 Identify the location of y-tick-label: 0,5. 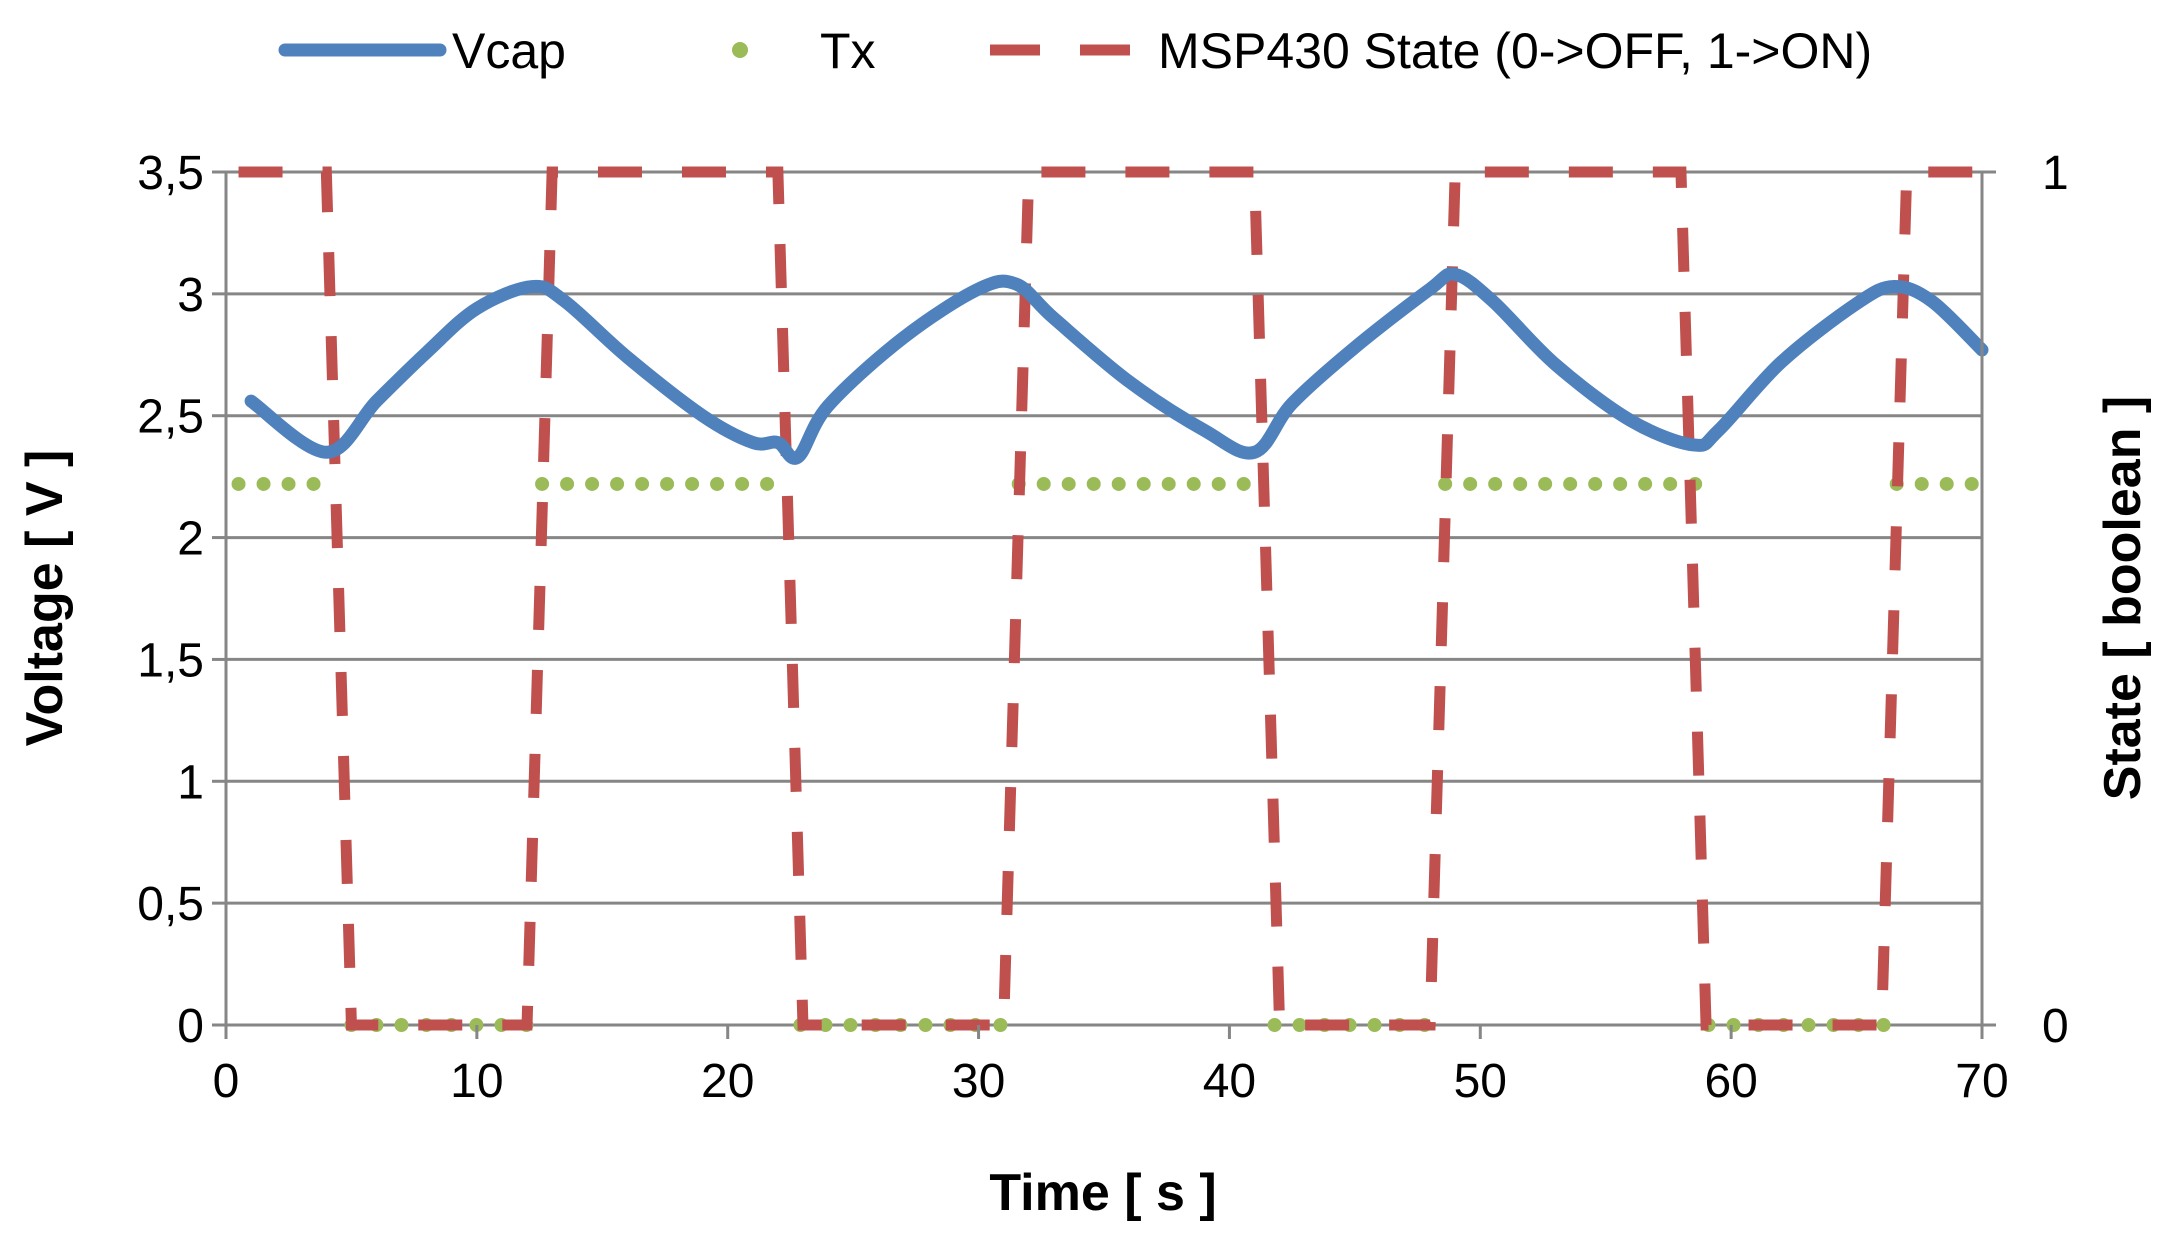
(170, 904).